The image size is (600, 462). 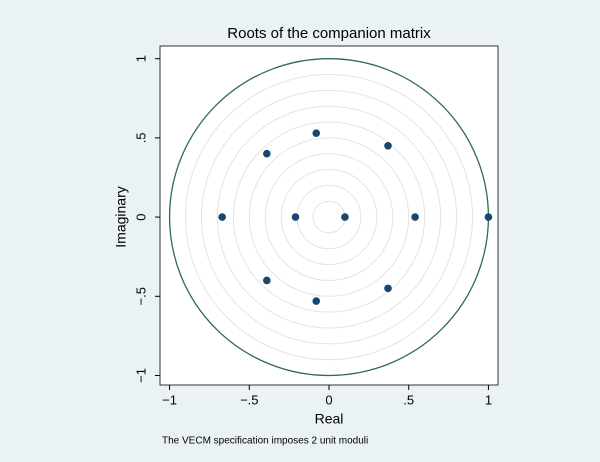 What do you see at coordinates (140, 58) in the screenshot?
I see `y-tick-label: 1` at bounding box center [140, 58].